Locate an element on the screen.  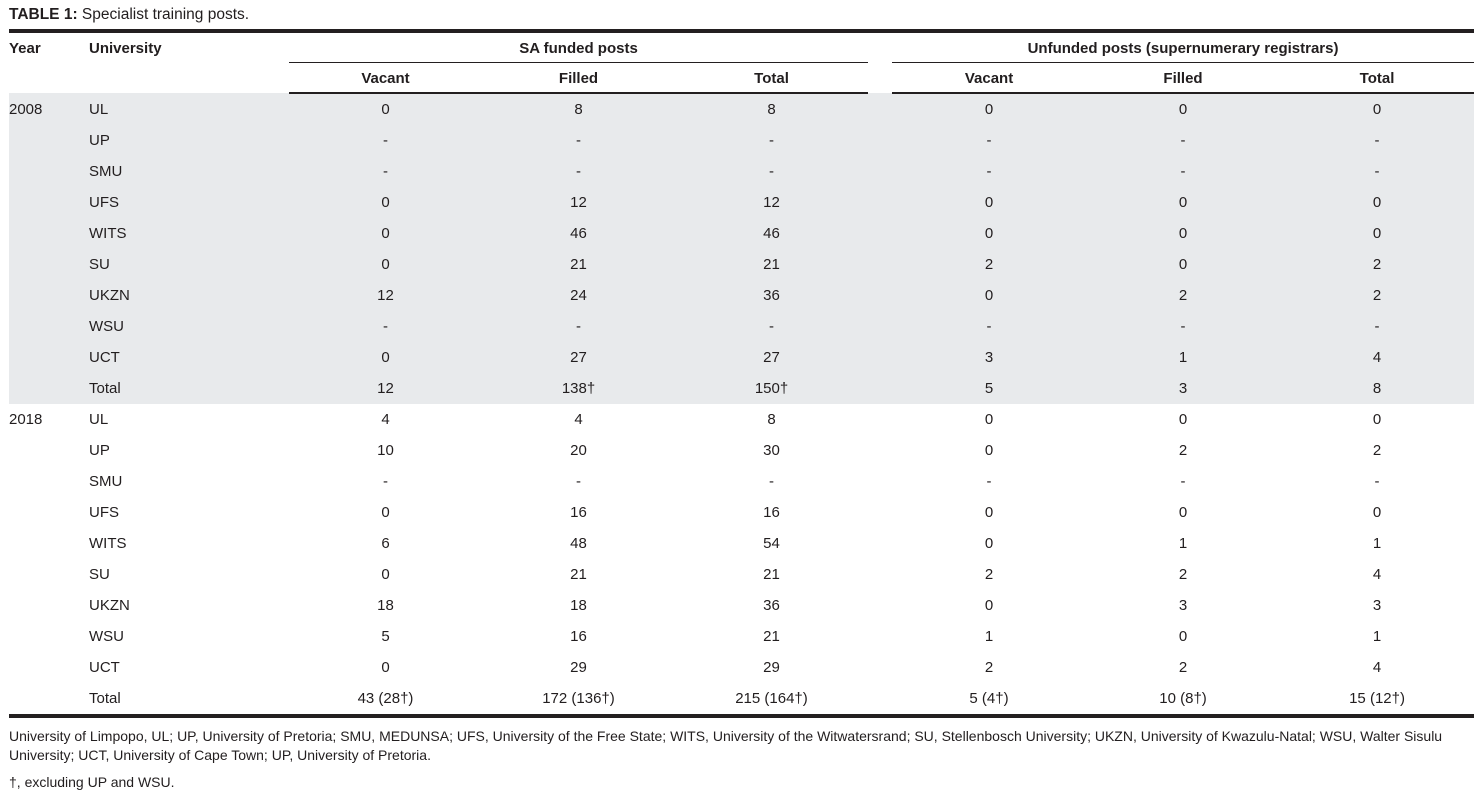
value-cell: 29 is located at coordinates (578, 667).